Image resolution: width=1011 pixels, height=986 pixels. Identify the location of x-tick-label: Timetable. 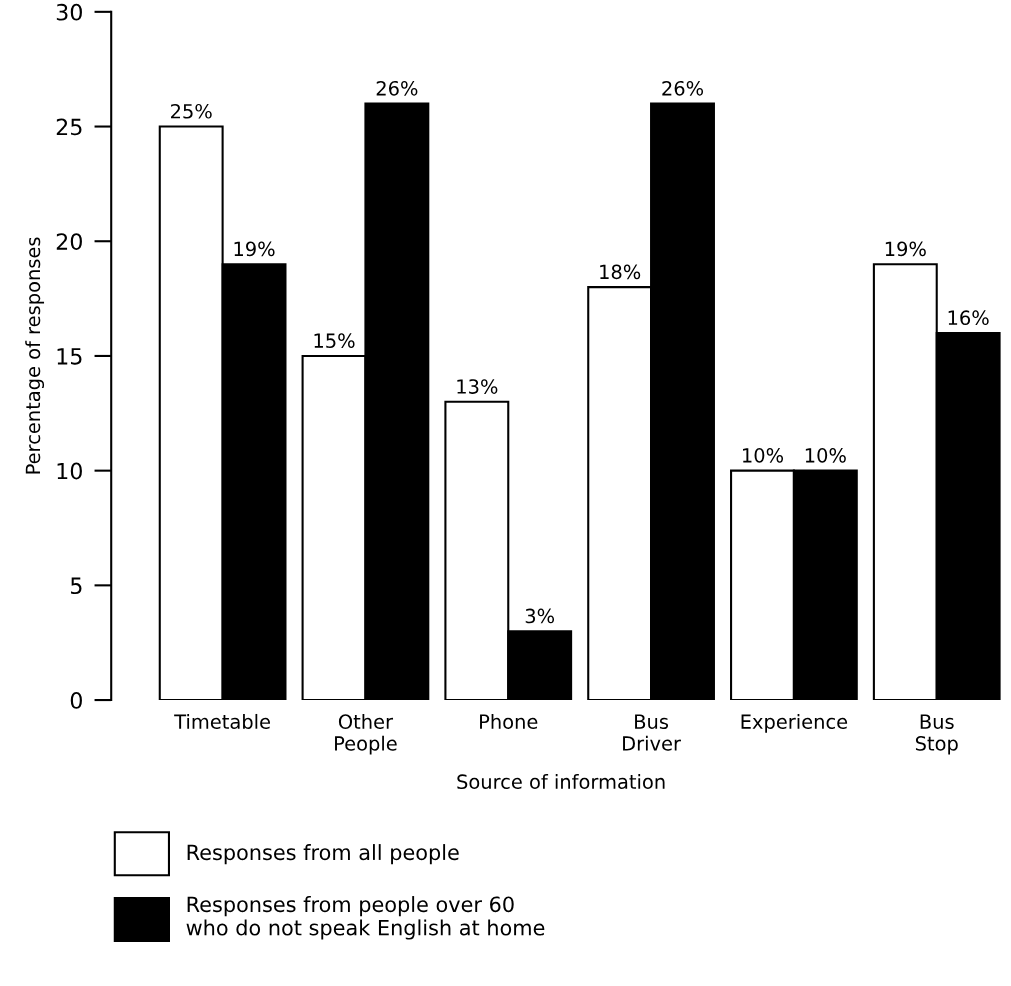
(222, 721).